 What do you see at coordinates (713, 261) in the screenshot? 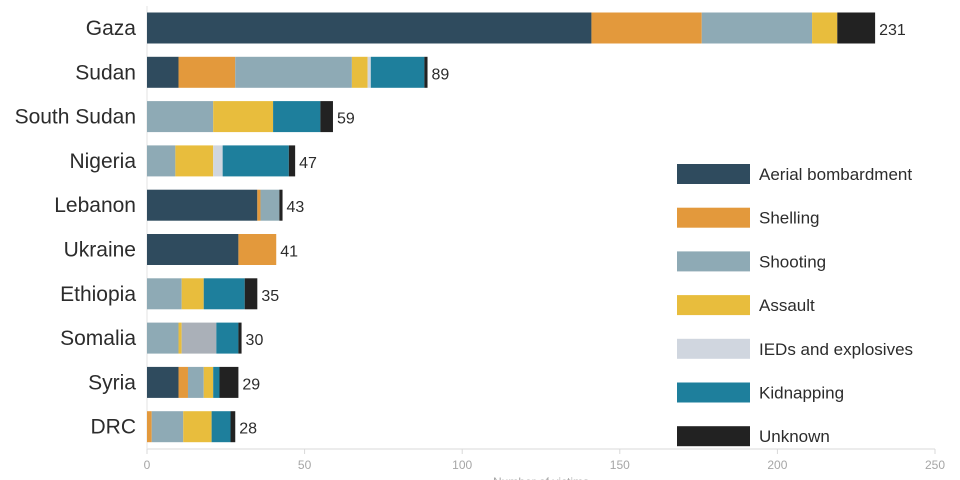
I see `legend-swatch-shooting` at bounding box center [713, 261].